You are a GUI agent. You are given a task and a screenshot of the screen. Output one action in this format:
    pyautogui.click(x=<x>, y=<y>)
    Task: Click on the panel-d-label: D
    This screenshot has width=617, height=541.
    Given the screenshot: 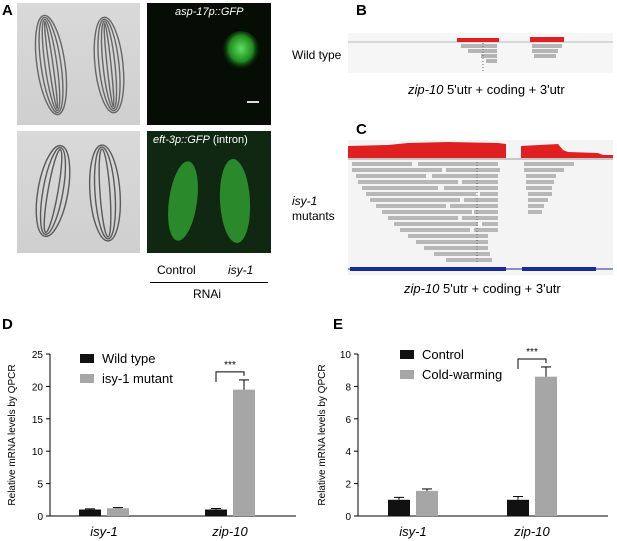 What is the action you would take?
    pyautogui.click(x=7, y=324)
    